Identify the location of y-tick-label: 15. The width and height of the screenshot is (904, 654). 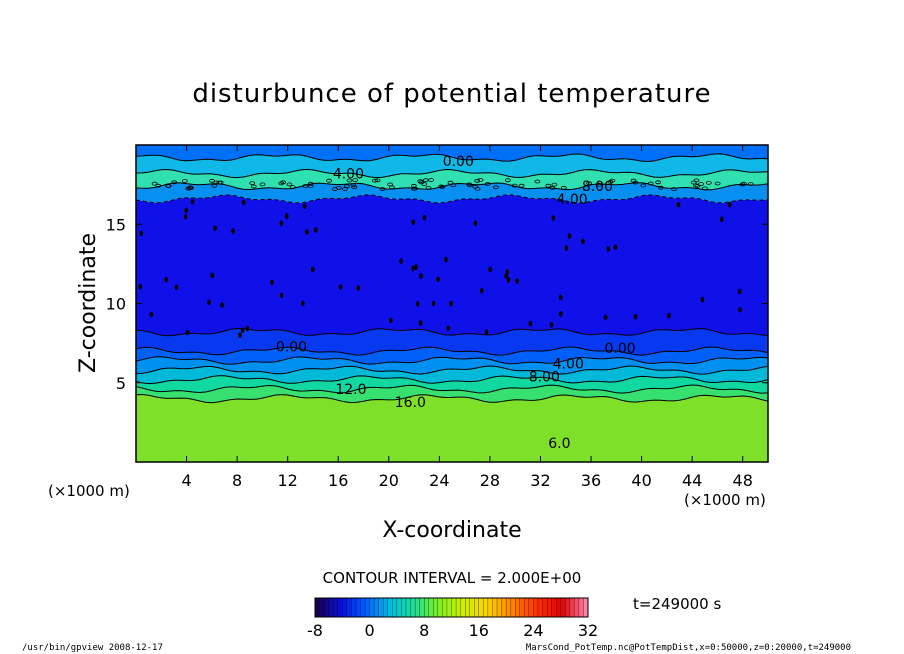
(116, 224).